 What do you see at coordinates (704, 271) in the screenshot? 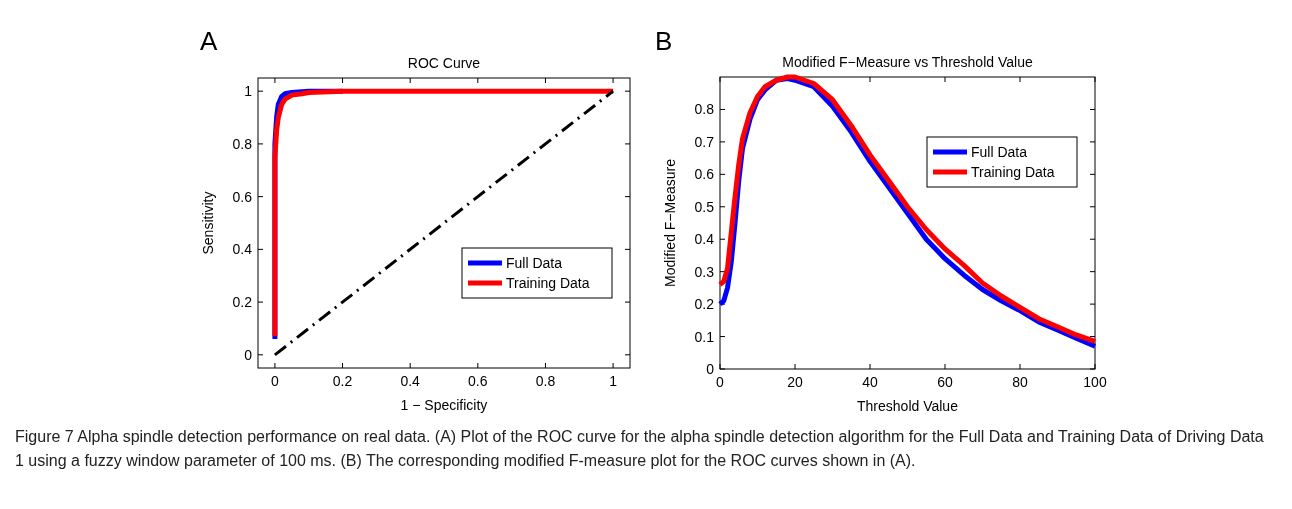
I see `y-tick-label: 0.3` at bounding box center [704, 271].